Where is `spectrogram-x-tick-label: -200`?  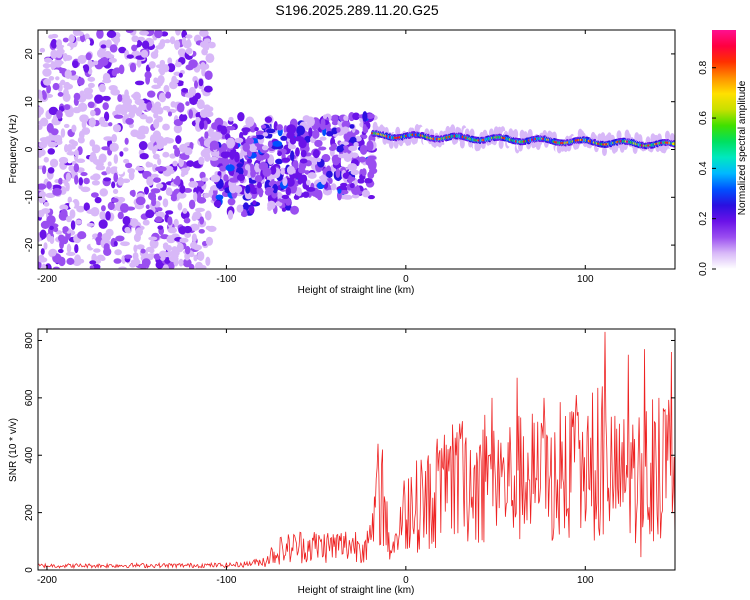 spectrogram-x-tick-label: -200 is located at coordinates (47, 279).